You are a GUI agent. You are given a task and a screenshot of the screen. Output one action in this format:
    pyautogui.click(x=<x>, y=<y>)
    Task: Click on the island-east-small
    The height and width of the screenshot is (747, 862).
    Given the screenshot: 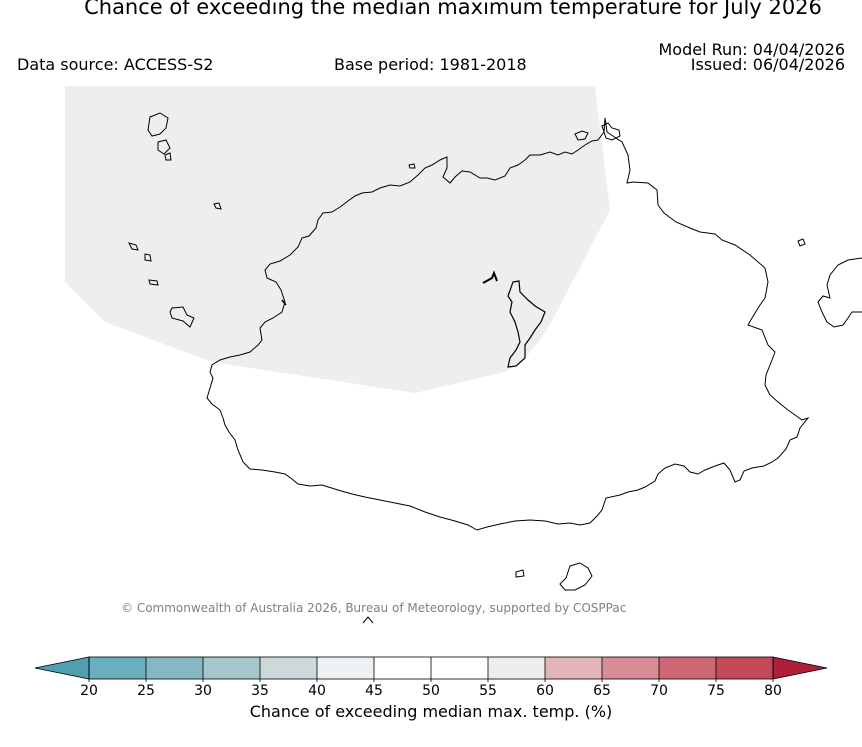 What is the action you would take?
    pyautogui.click(x=801, y=242)
    